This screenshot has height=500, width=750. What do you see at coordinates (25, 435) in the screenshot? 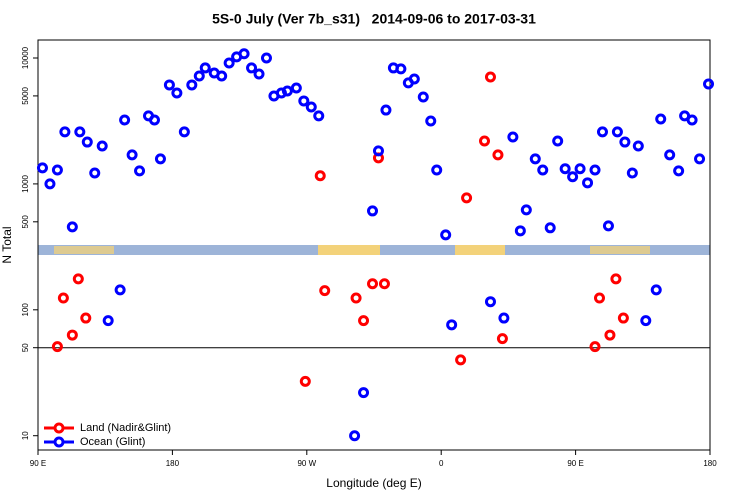
I see `y-tick-label: 10` at bounding box center [25, 435].